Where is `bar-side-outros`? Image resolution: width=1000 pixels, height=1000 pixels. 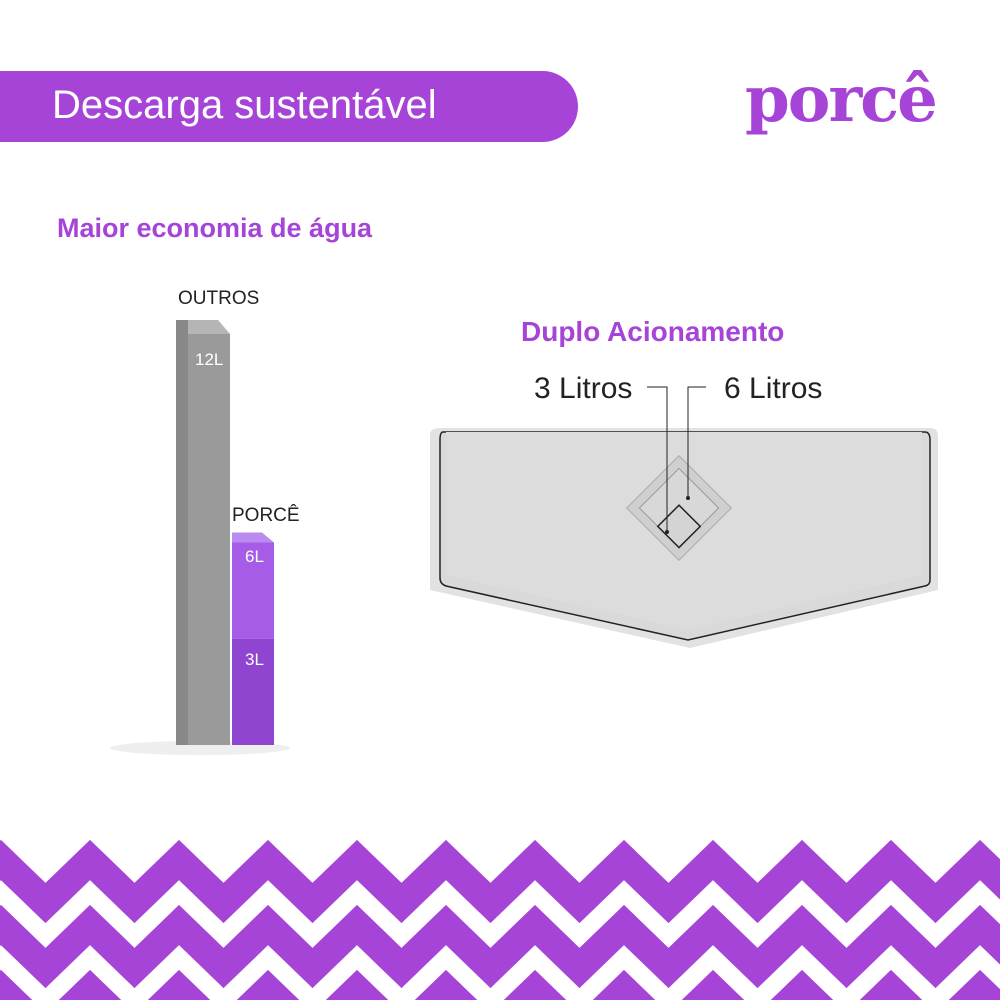
bar-side-outros is located at coordinates (182, 532).